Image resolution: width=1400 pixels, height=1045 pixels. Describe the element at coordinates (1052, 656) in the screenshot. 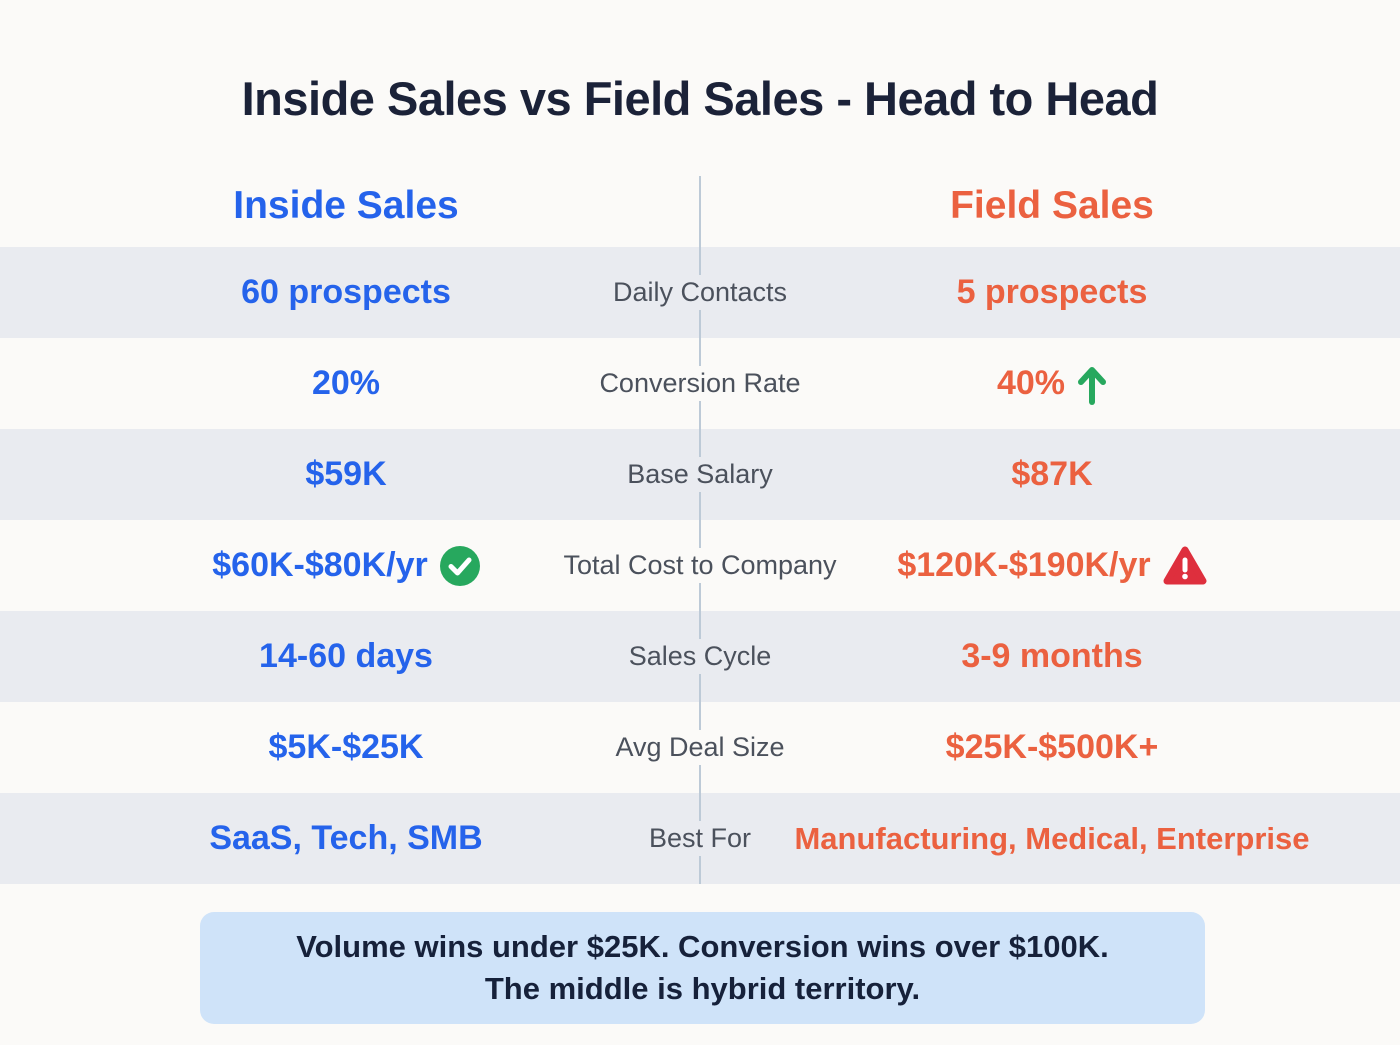

I see `field-value: 3-9 months` at that location.